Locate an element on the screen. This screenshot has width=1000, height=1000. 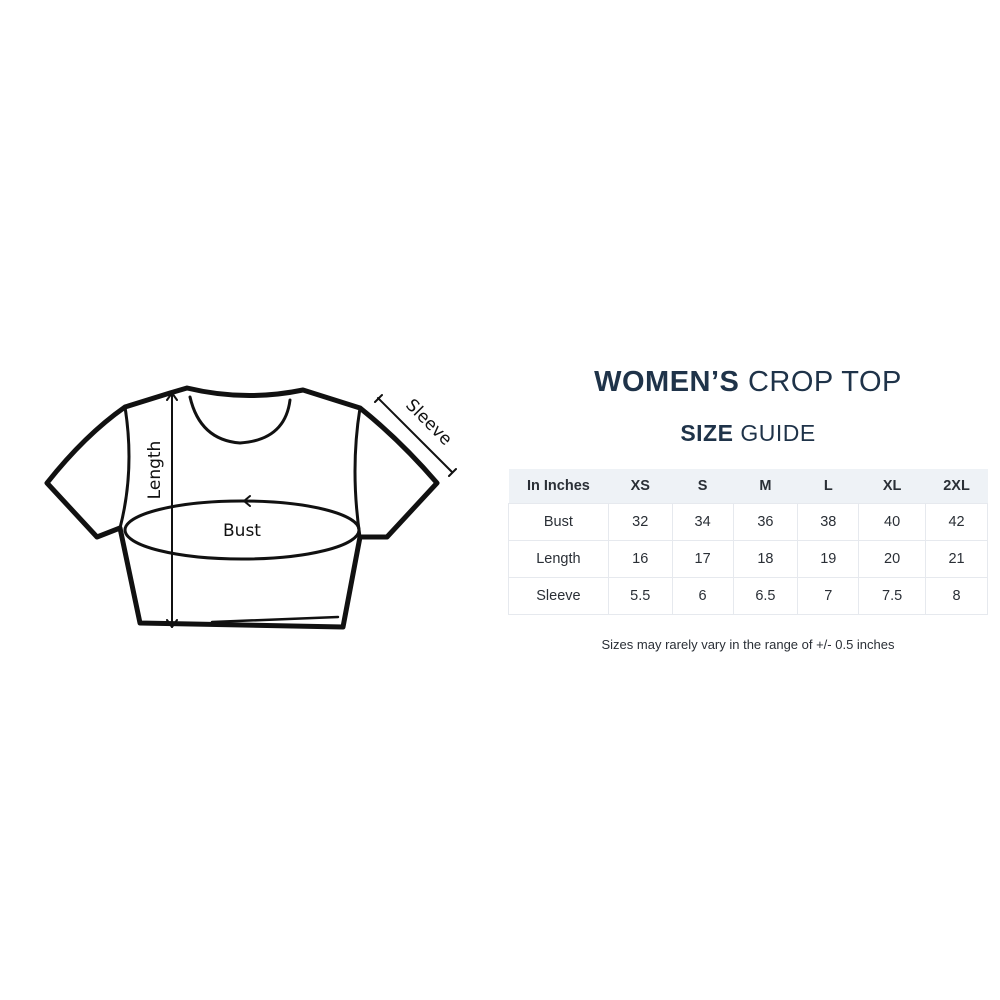
table-cell: 34 is located at coordinates (702, 522).